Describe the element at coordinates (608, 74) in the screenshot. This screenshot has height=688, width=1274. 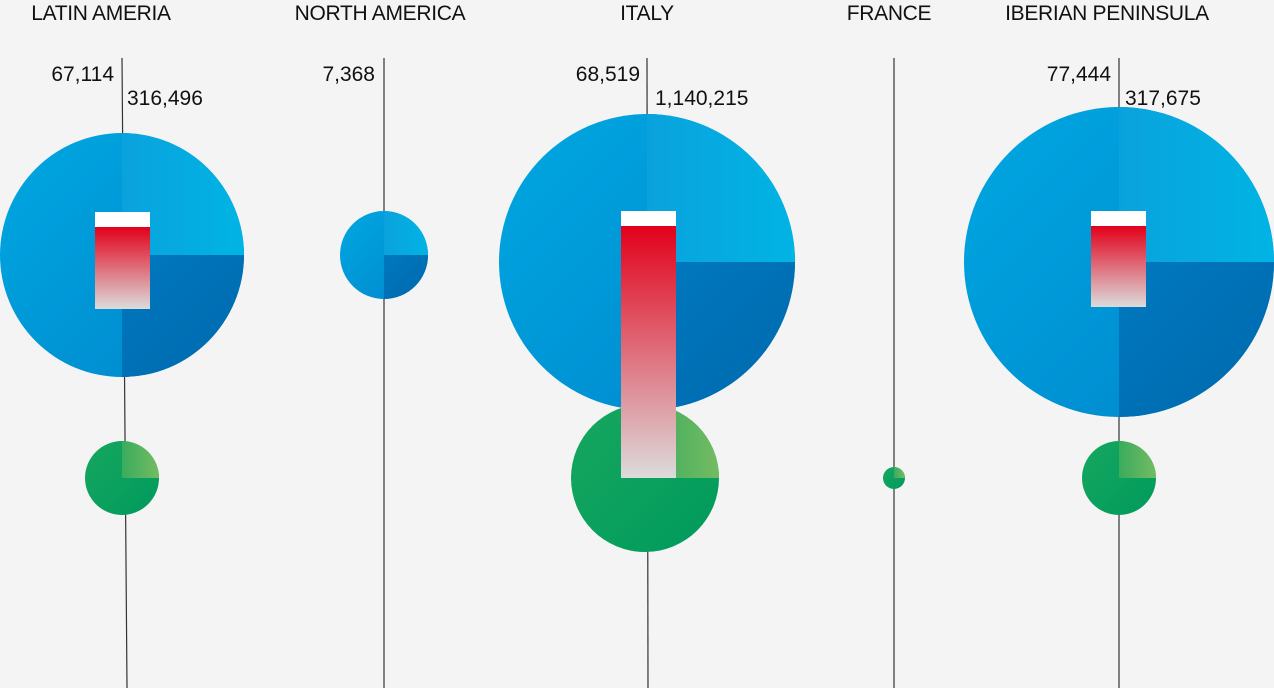
I see `value-label-top: 68,519` at that location.